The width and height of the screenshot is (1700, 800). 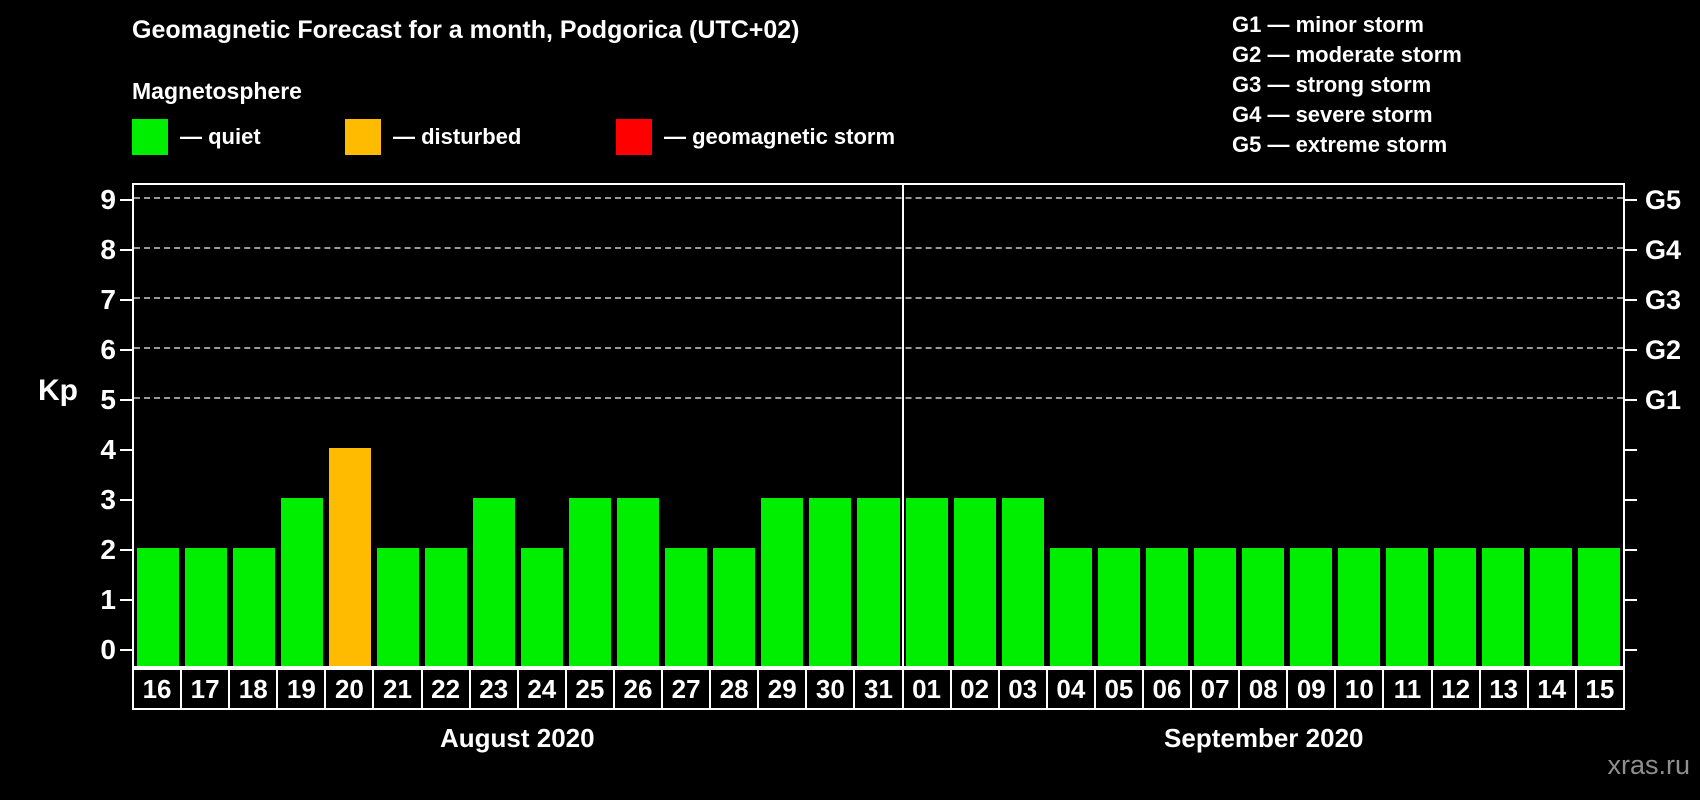 What do you see at coordinates (1311, 689) in the screenshot?
I see `day-label-09: 09` at bounding box center [1311, 689].